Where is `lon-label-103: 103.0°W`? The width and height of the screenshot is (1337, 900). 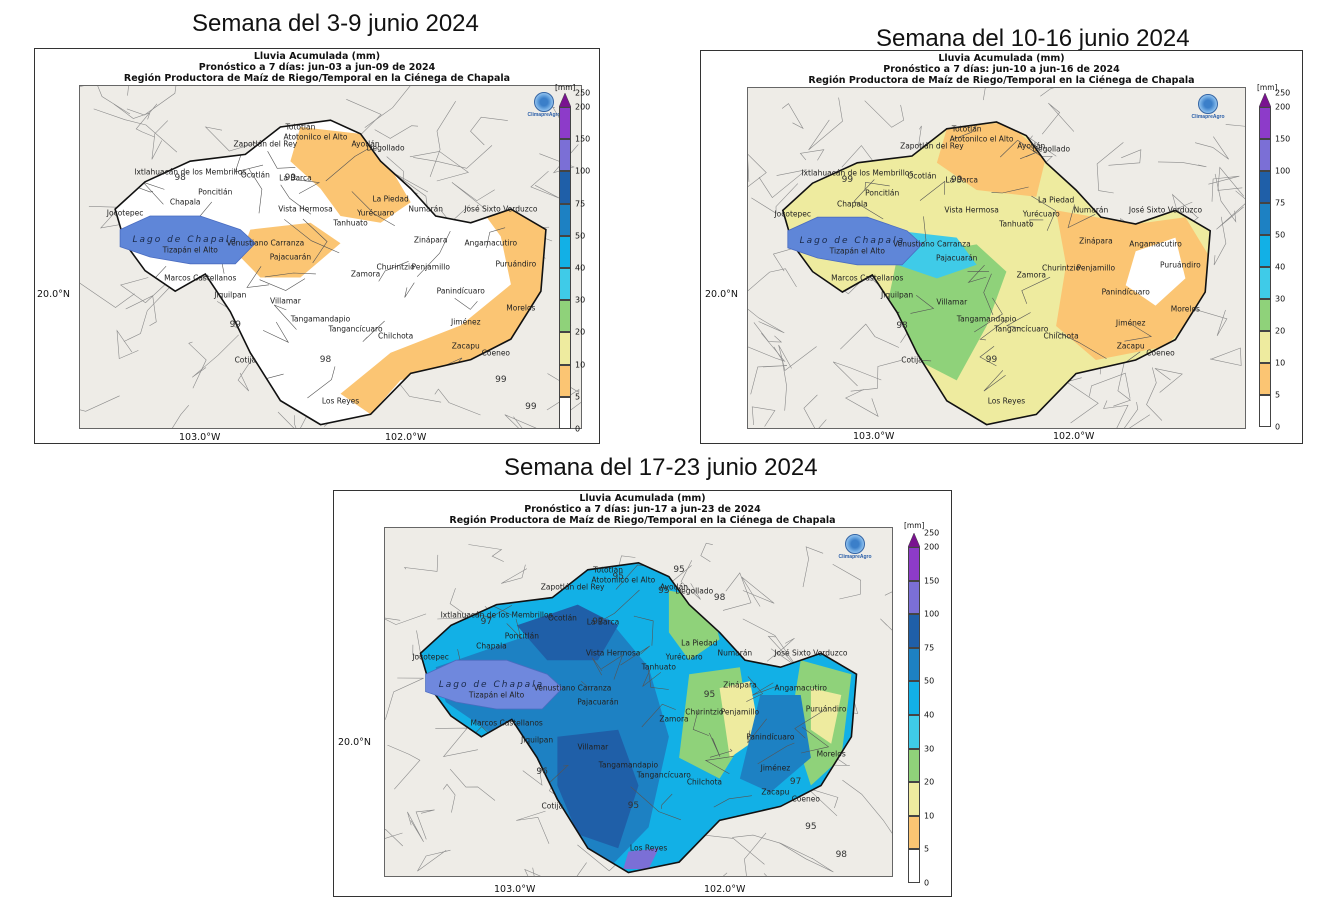
lon-label-103: 103.0°W is located at coordinates (874, 436).